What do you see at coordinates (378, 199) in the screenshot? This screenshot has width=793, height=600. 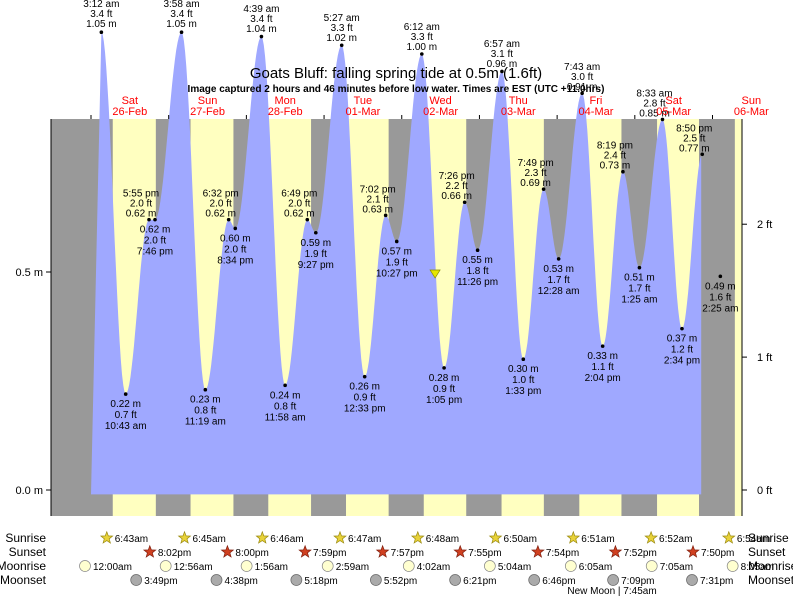 I see `high-tide-height-ft: 2.1 ft` at bounding box center [378, 199].